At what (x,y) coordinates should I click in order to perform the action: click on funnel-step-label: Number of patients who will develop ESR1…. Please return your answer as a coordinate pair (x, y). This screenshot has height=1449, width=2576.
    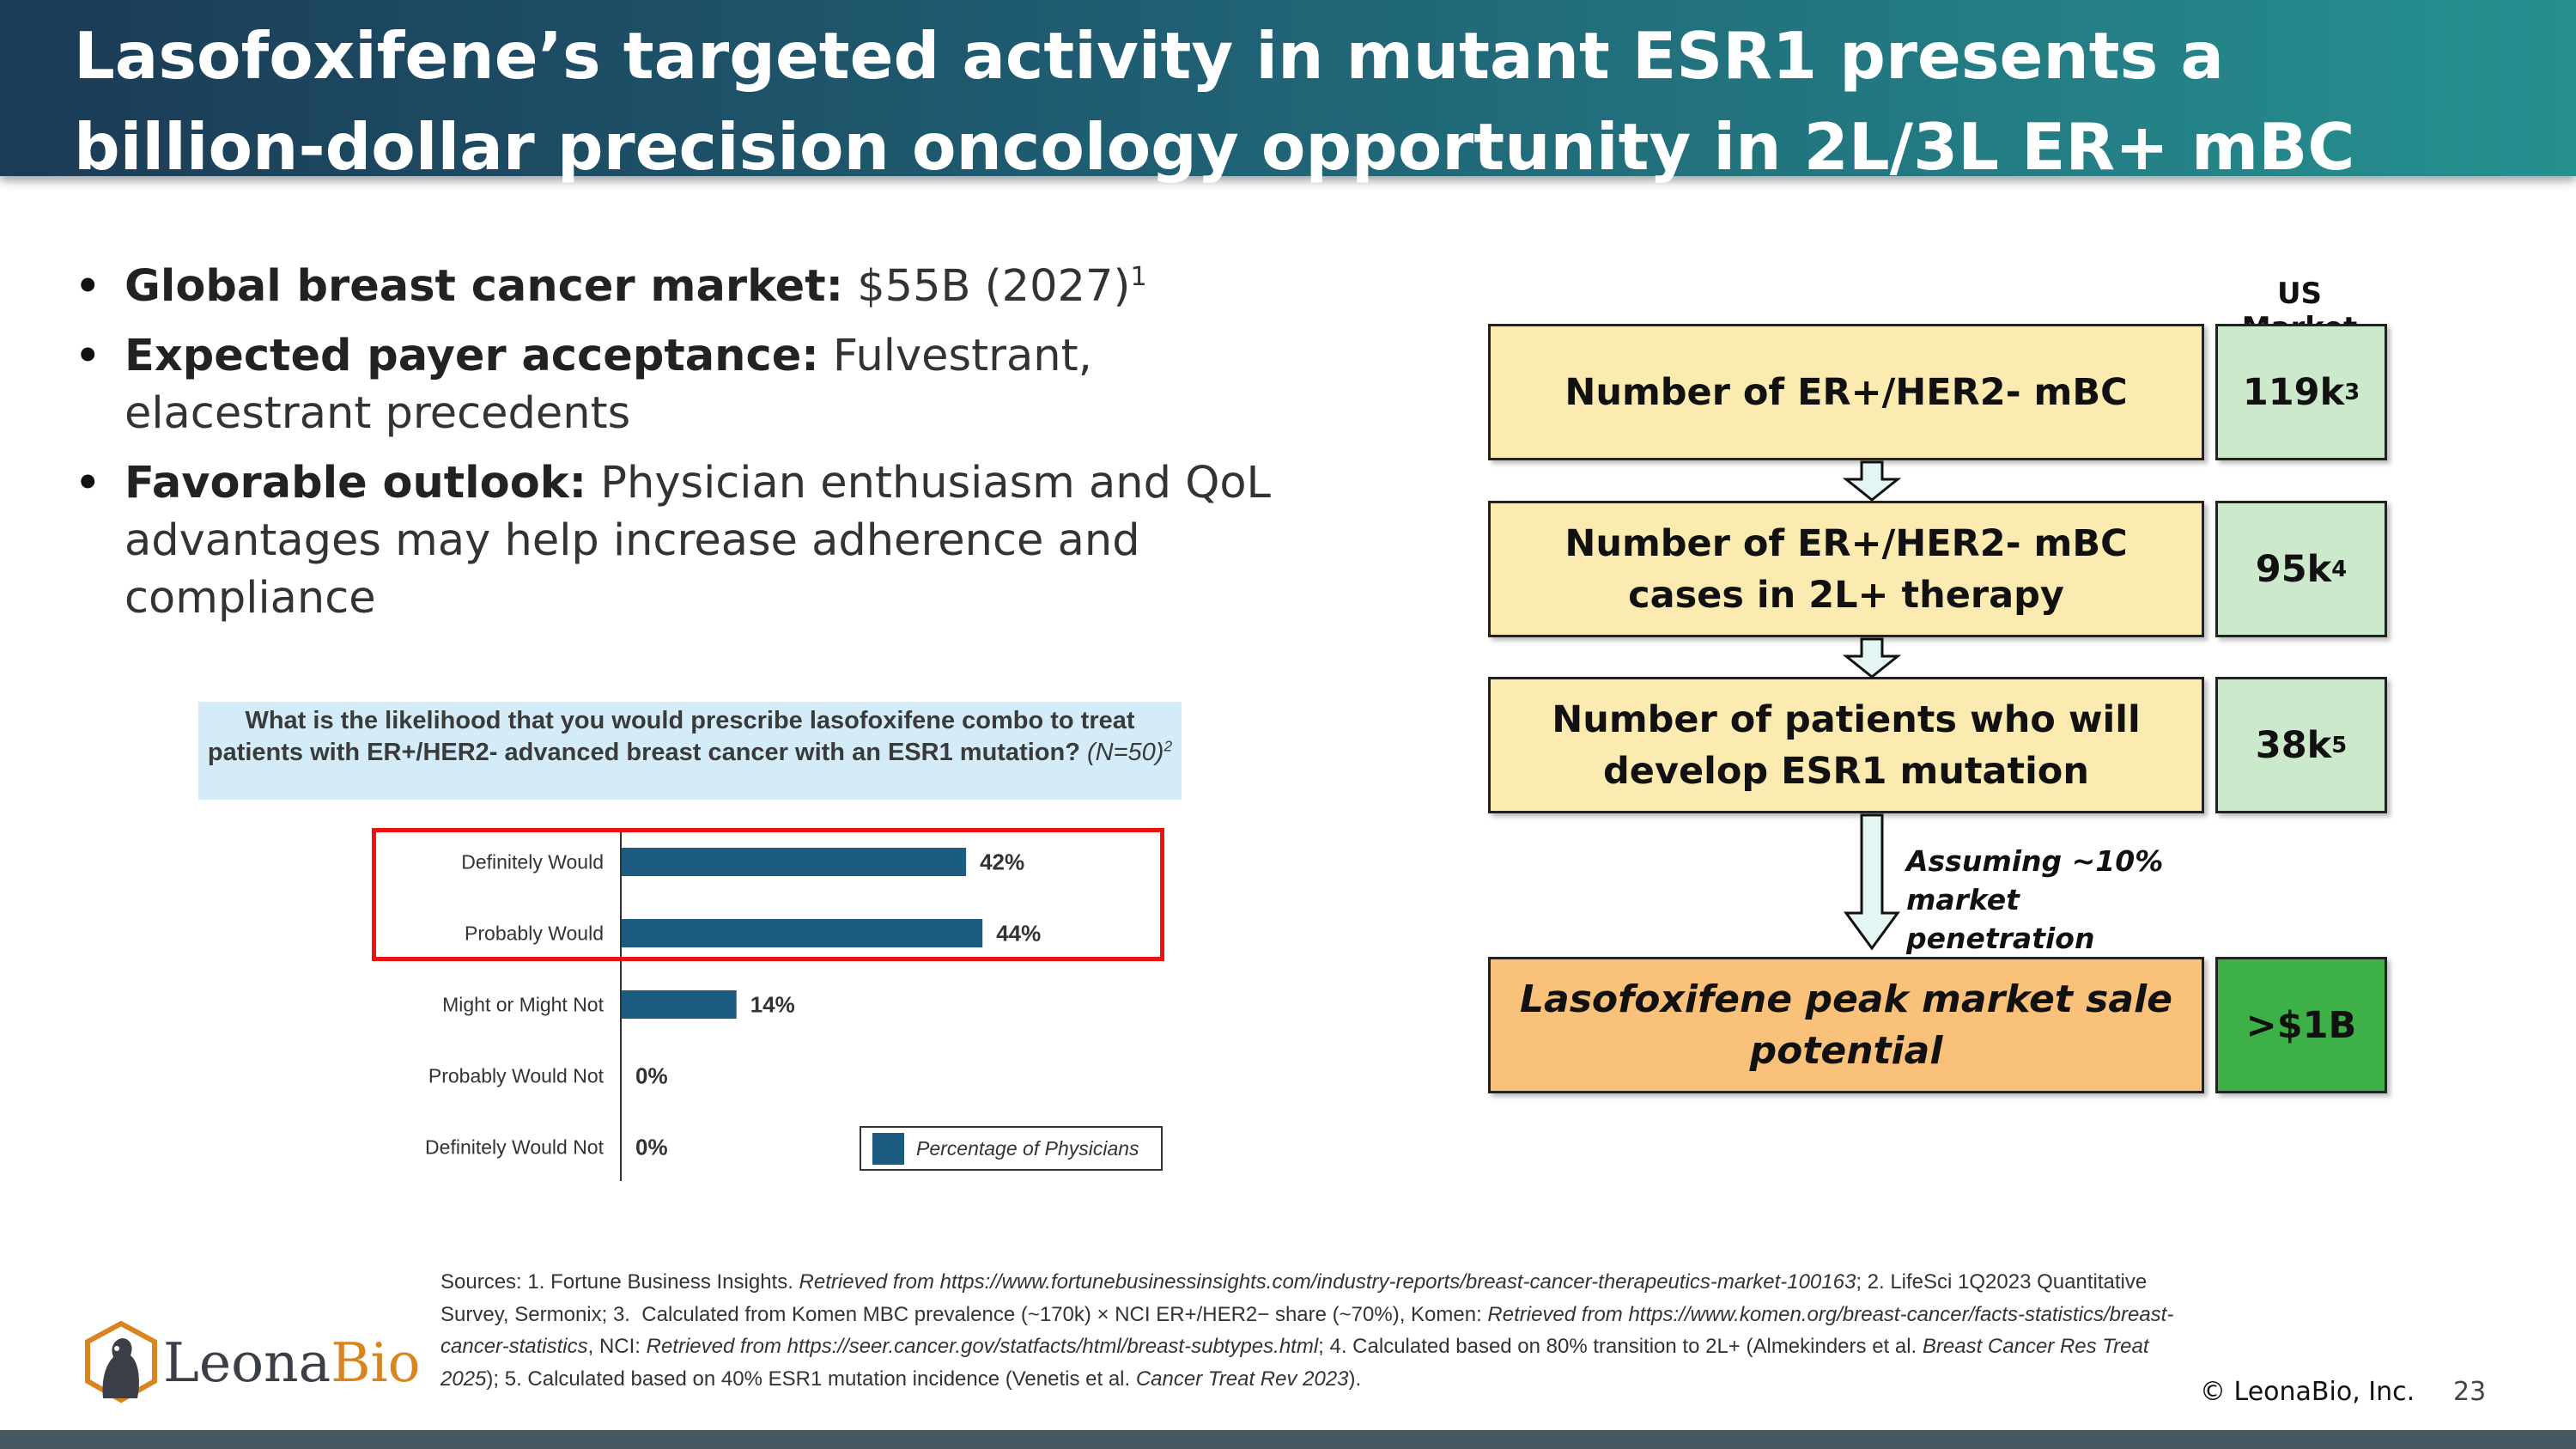
    Looking at the image, I should click on (1846, 745).